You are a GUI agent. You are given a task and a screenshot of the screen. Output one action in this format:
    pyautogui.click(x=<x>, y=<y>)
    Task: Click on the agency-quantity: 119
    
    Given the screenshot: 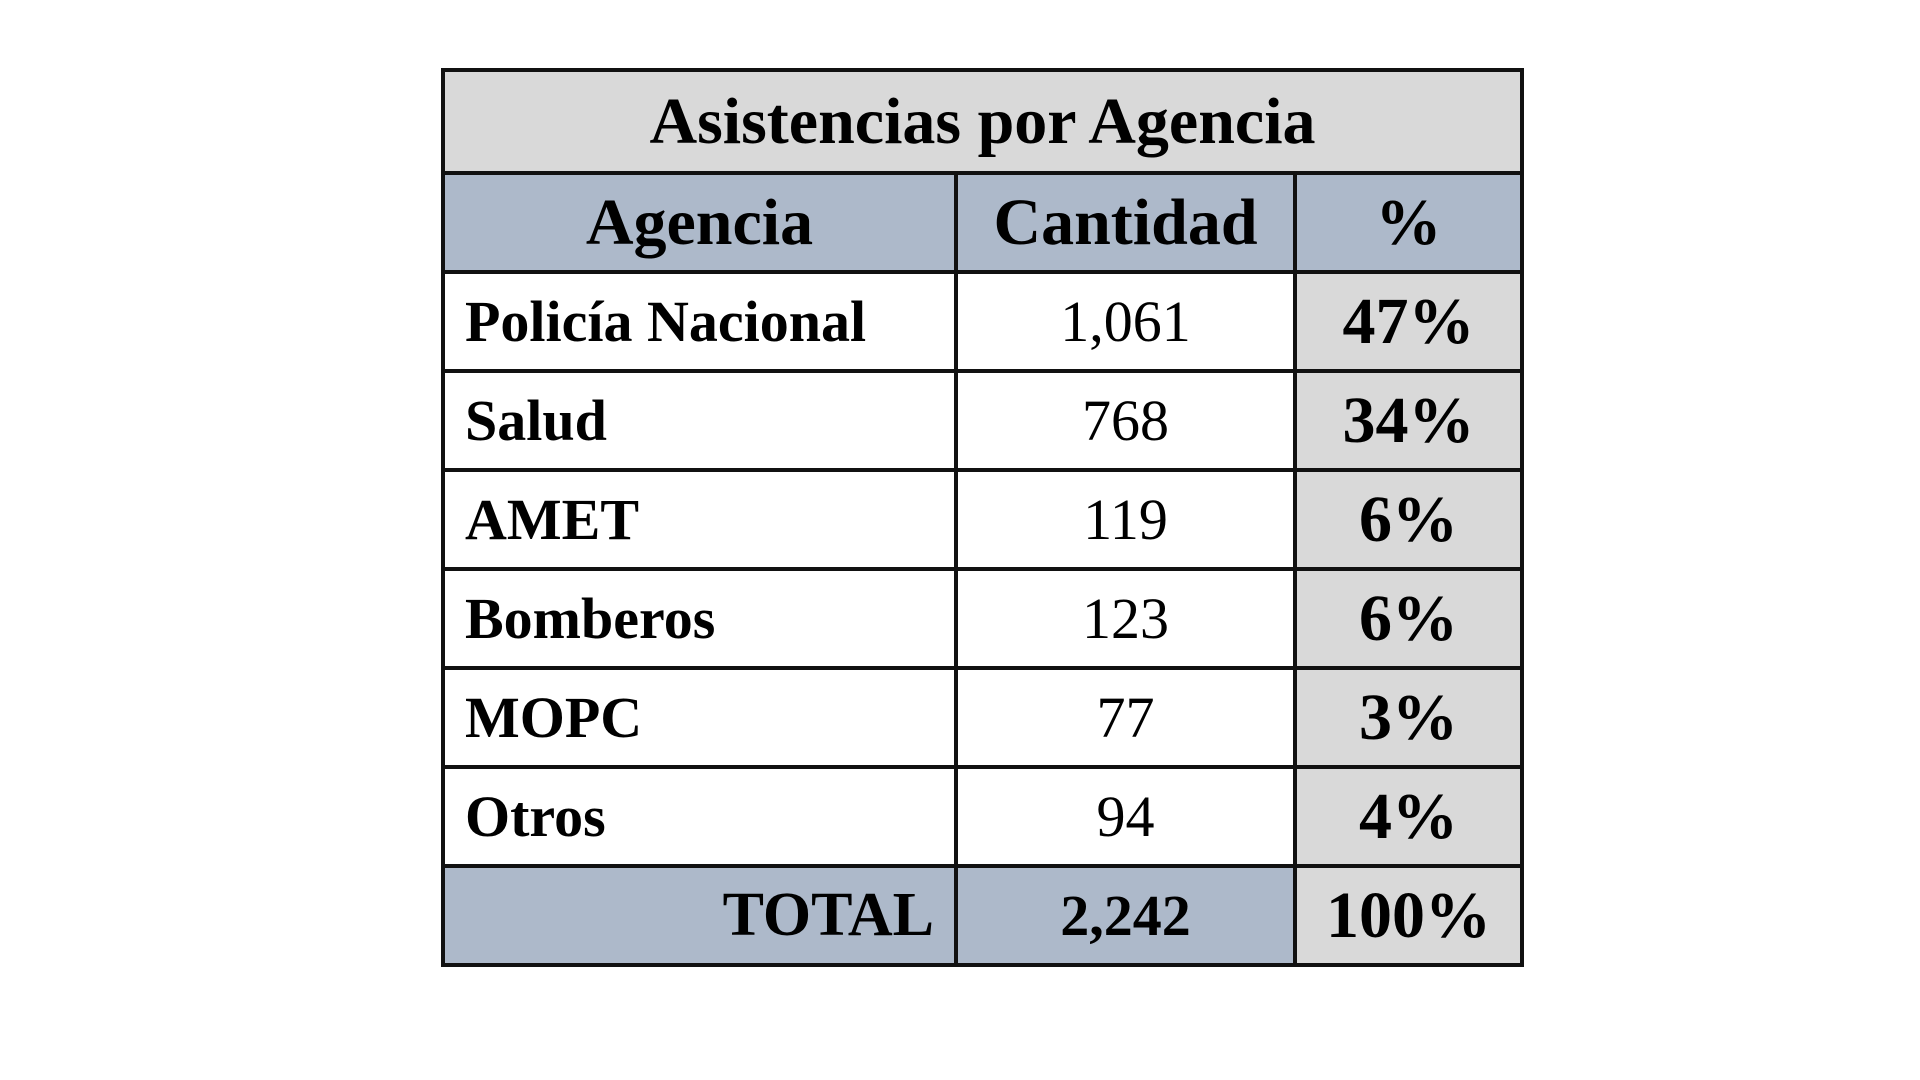 What is the action you would take?
    pyautogui.click(x=1125, y=519)
    